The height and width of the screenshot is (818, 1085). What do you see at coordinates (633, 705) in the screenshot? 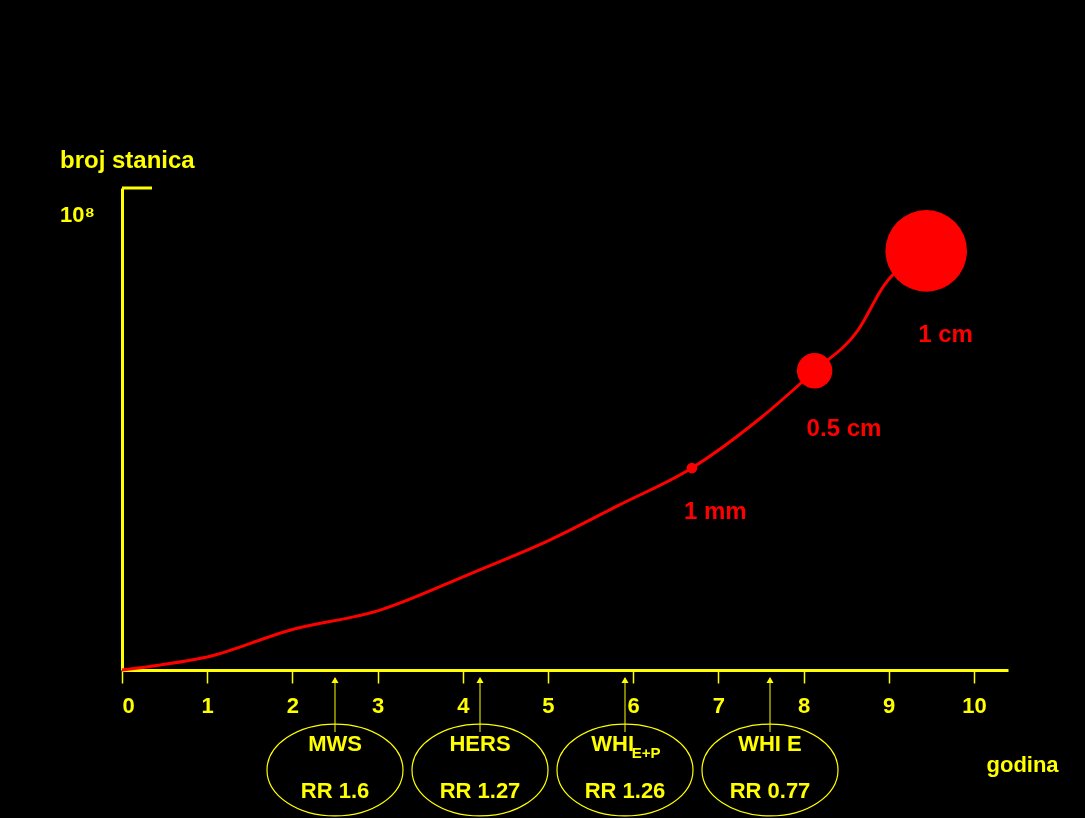
I see `x-tick-label: 6` at bounding box center [633, 705].